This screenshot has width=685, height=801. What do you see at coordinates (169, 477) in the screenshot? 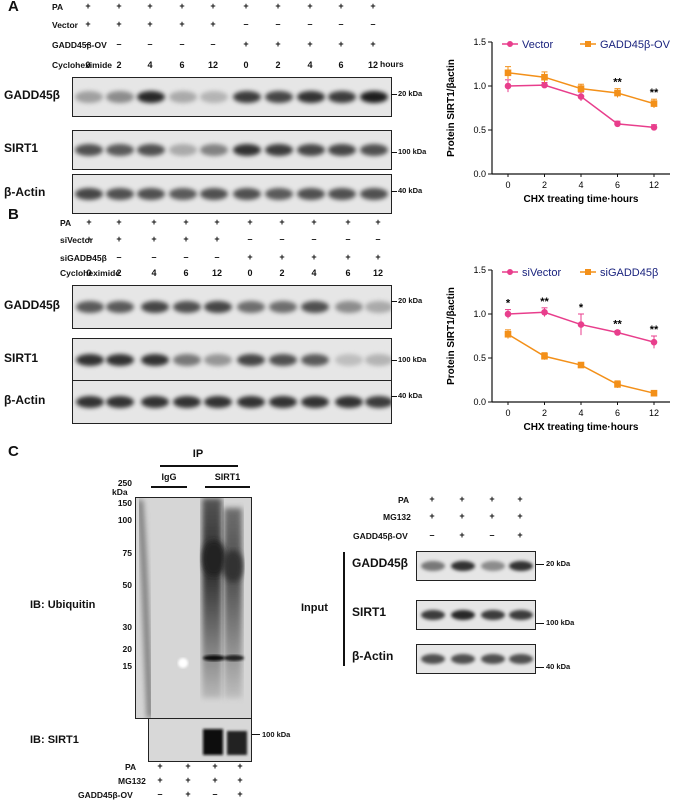
I see `ip-group-igg: IgG` at bounding box center [169, 477].